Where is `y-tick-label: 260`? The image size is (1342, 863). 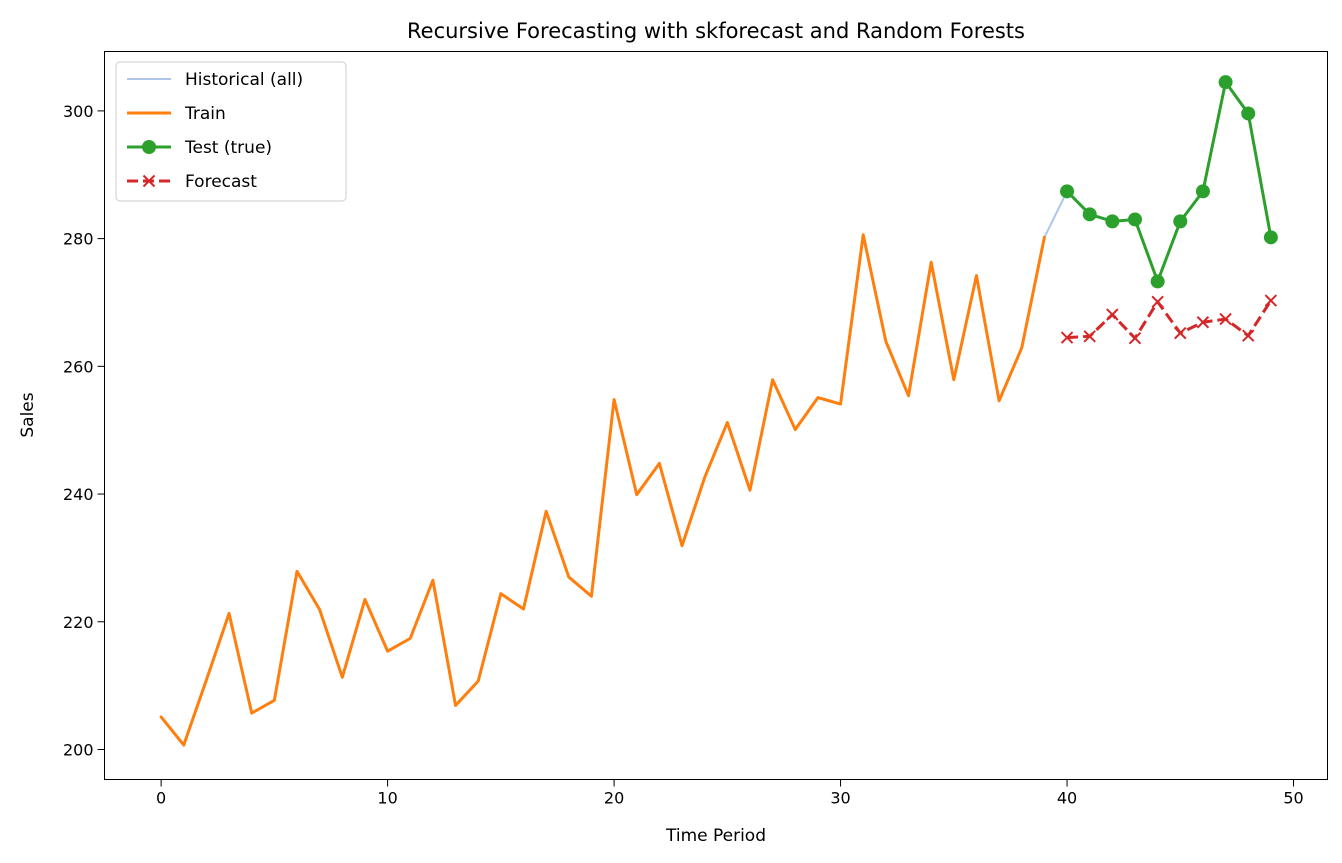 y-tick-label: 260 is located at coordinates (78, 366).